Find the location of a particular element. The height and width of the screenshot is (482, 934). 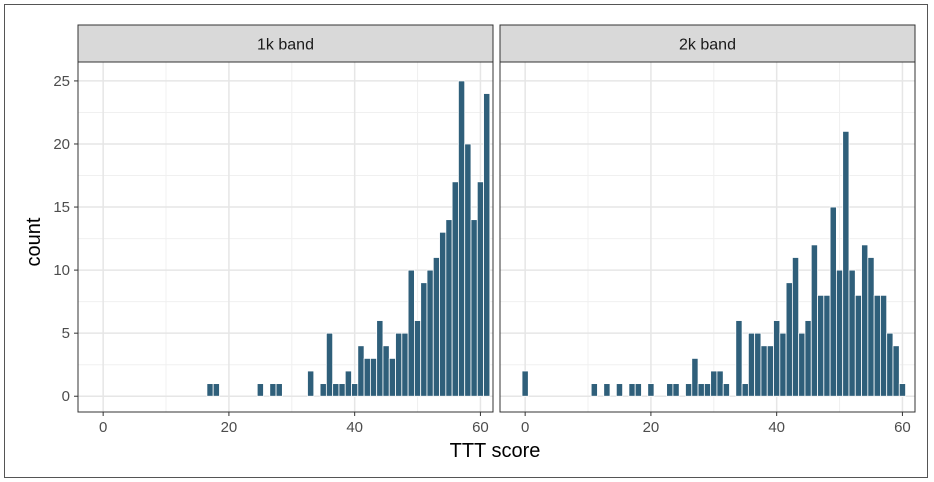

panel-strip is located at coordinates (285, 43).